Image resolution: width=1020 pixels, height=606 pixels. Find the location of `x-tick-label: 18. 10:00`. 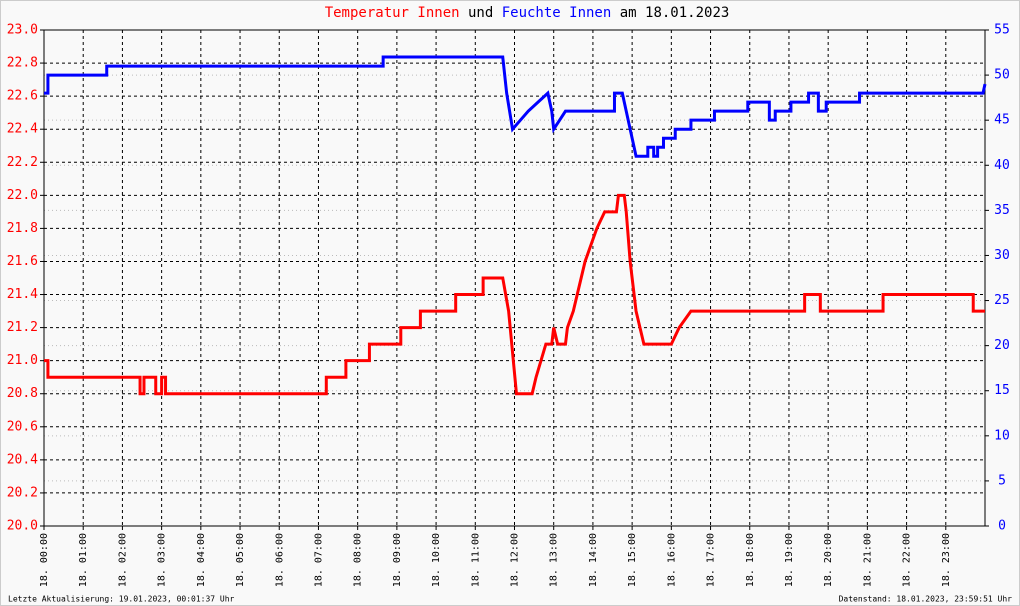

x-tick-label: 18. 10:00 is located at coordinates (436, 560).